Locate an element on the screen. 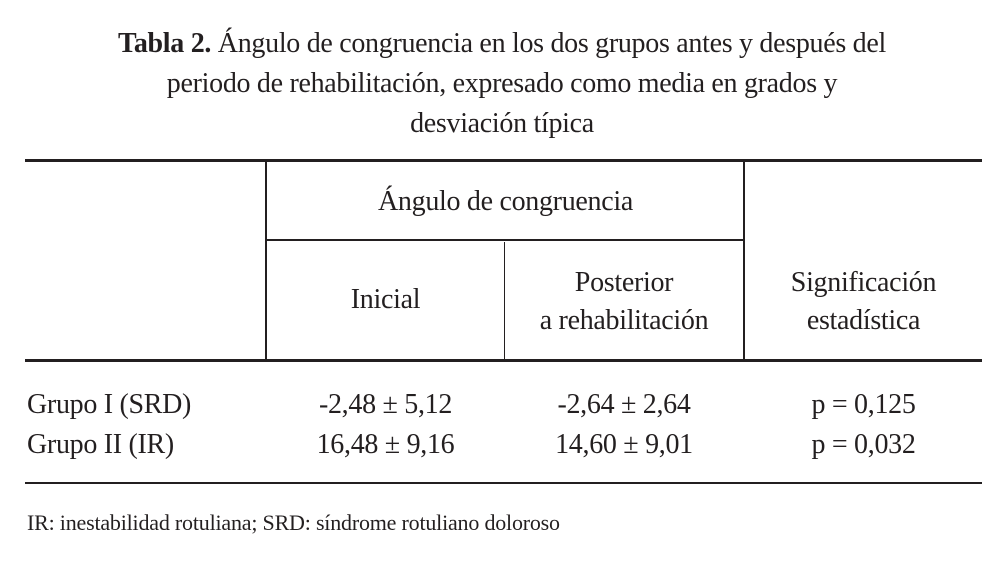 The width and height of the screenshot is (1004, 575). col-inicial: Inicial is located at coordinates (385, 299).